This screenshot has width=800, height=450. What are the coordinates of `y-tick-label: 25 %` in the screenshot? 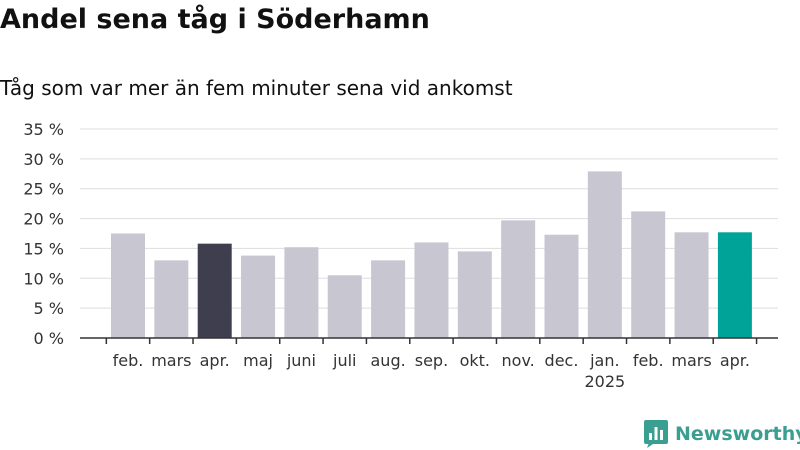 It's located at (43, 189).